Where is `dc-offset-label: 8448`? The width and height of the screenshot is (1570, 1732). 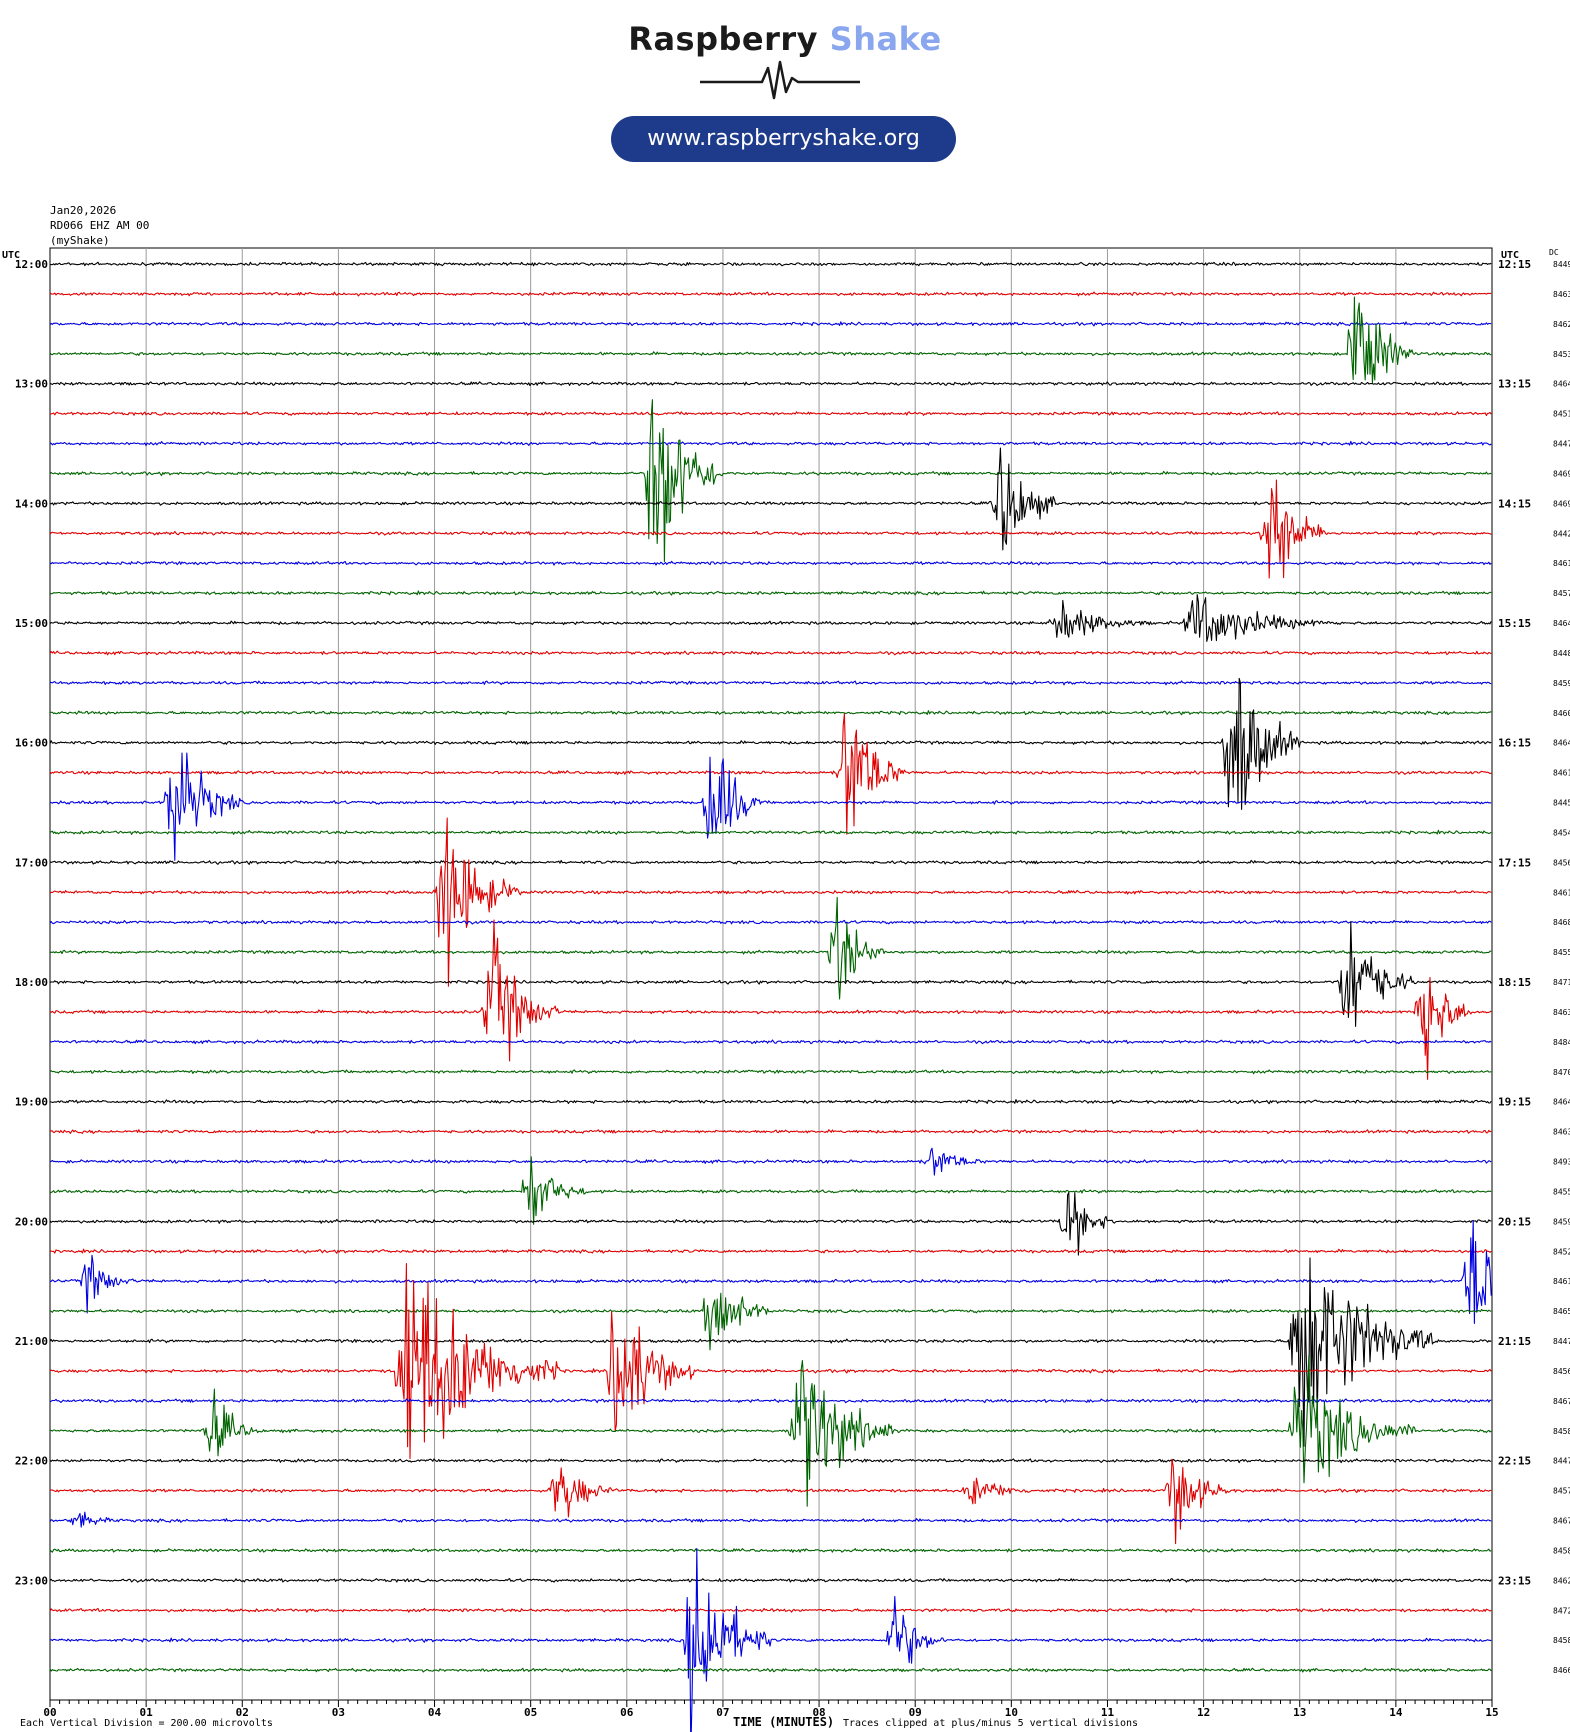 dc-offset-label: 8448 is located at coordinates (1561, 653).